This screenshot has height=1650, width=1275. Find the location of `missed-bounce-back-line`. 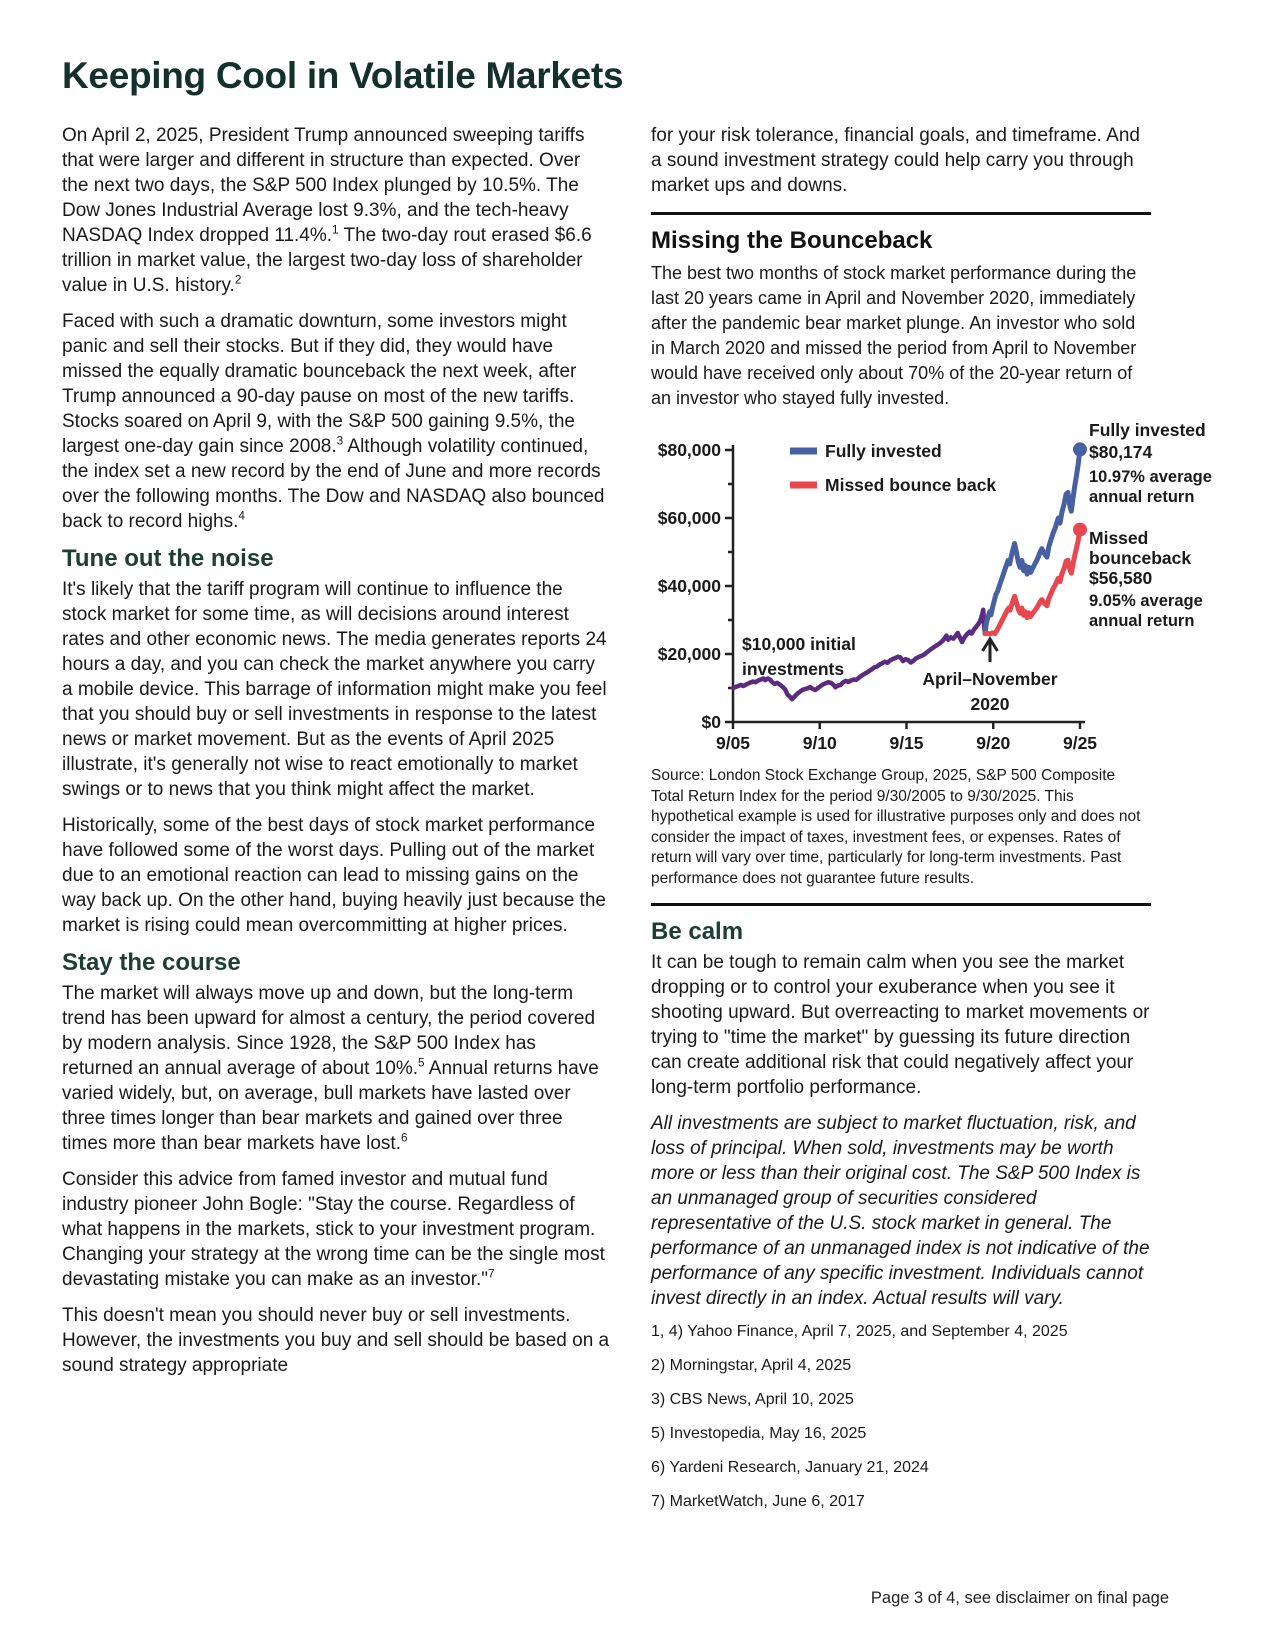

missed-bounce-back-line is located at coordinates (1032, 582).